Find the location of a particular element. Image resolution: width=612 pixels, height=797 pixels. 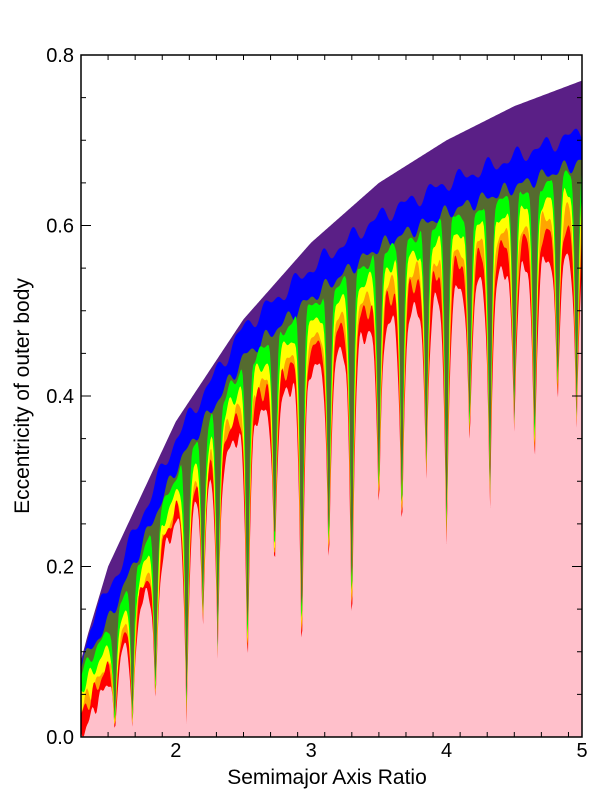

y-tick-label: 0.6 is located at coordinates (60, 227).